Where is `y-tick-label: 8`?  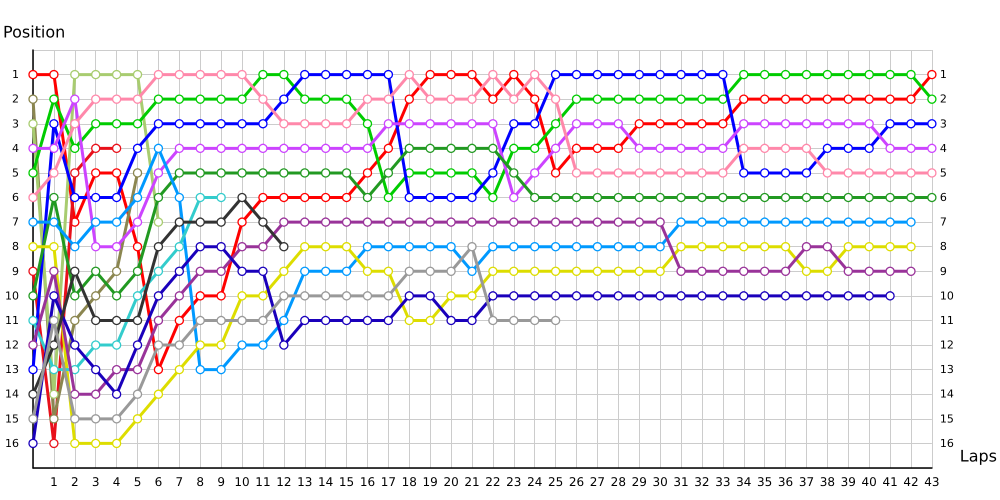
y-tick-label: 8 is located at coordinates (15, 247).